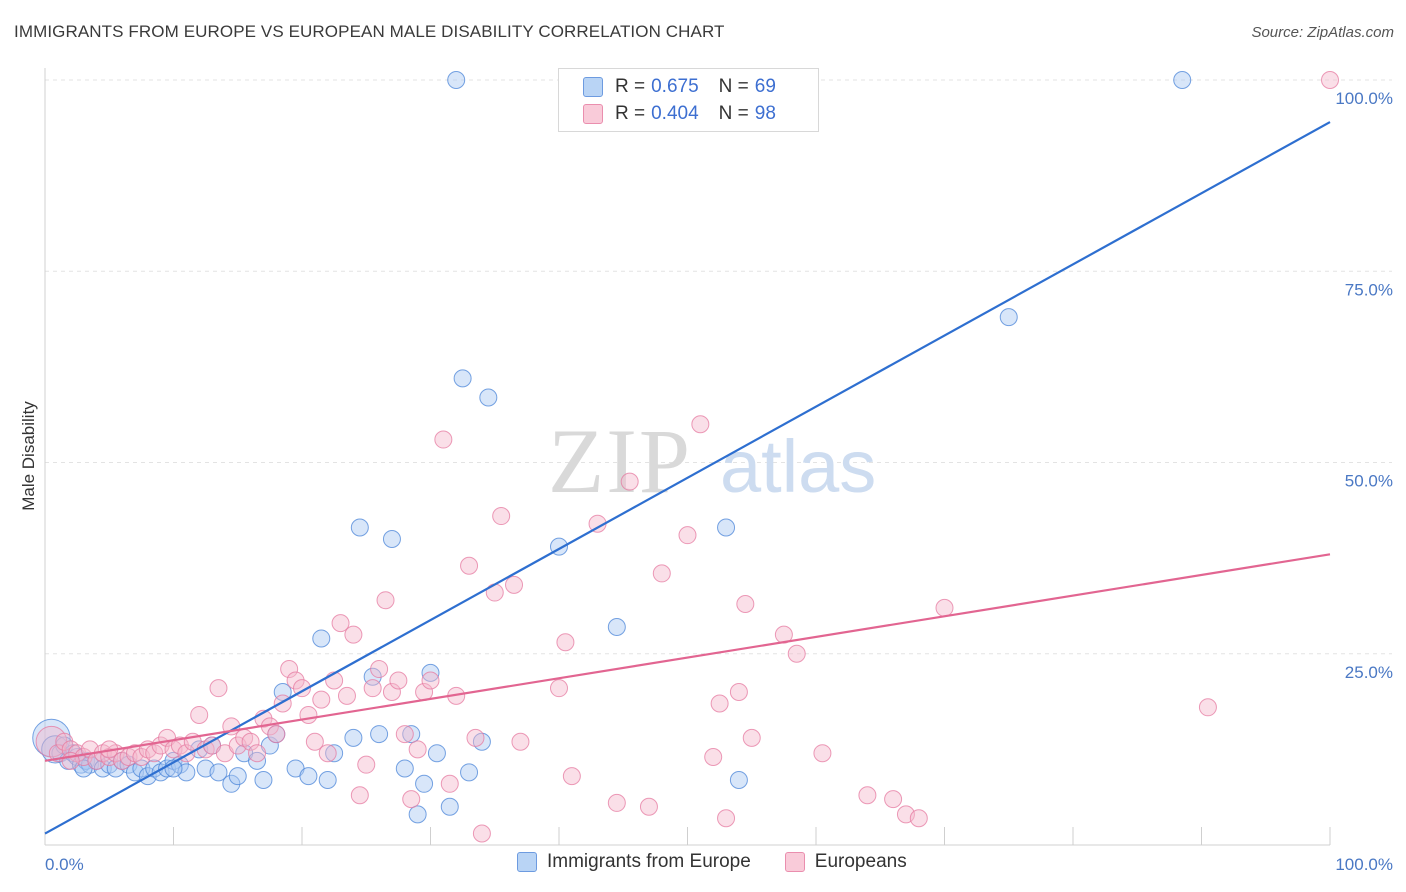 The height and width of the screenshot is (892, 1406). I want to click on series-legend: Immigrants from Europe Europeans, so click(729, 862).